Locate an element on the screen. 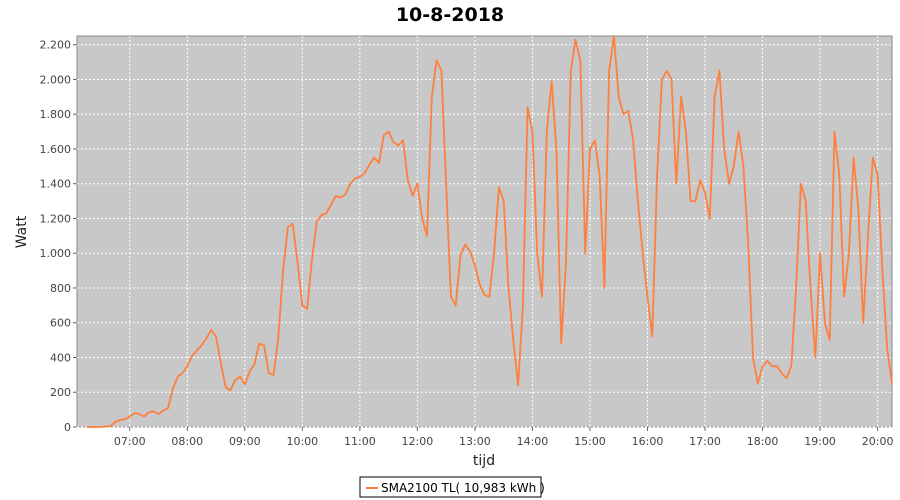 This screenshot has width=900, height=500. y-tick-label: 1.600 is located at coordinates (56, 149).